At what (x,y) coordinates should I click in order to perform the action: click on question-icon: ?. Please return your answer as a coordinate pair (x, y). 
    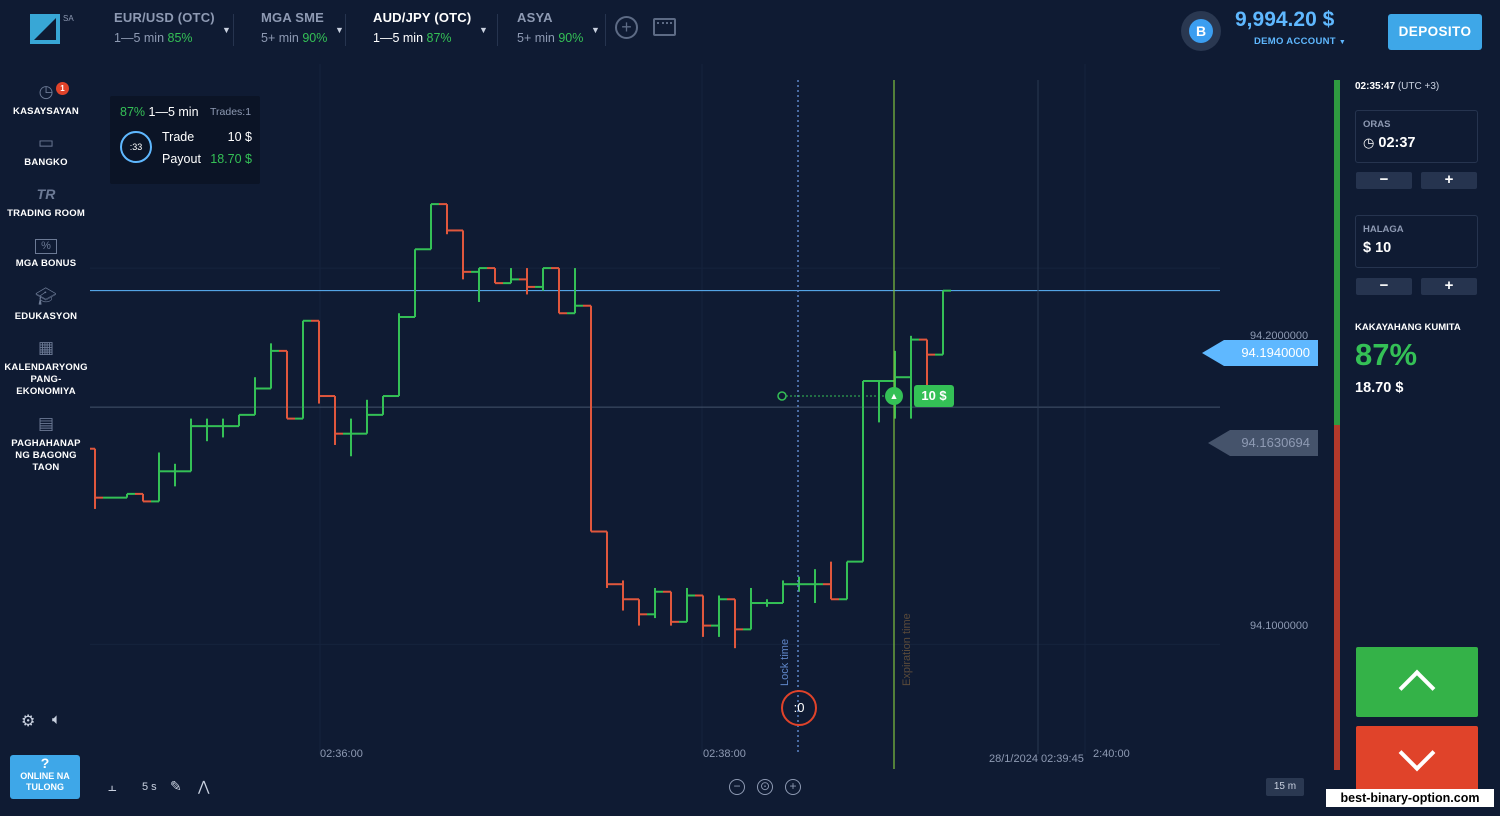
    Looking at the image, I should click on (45, 763).